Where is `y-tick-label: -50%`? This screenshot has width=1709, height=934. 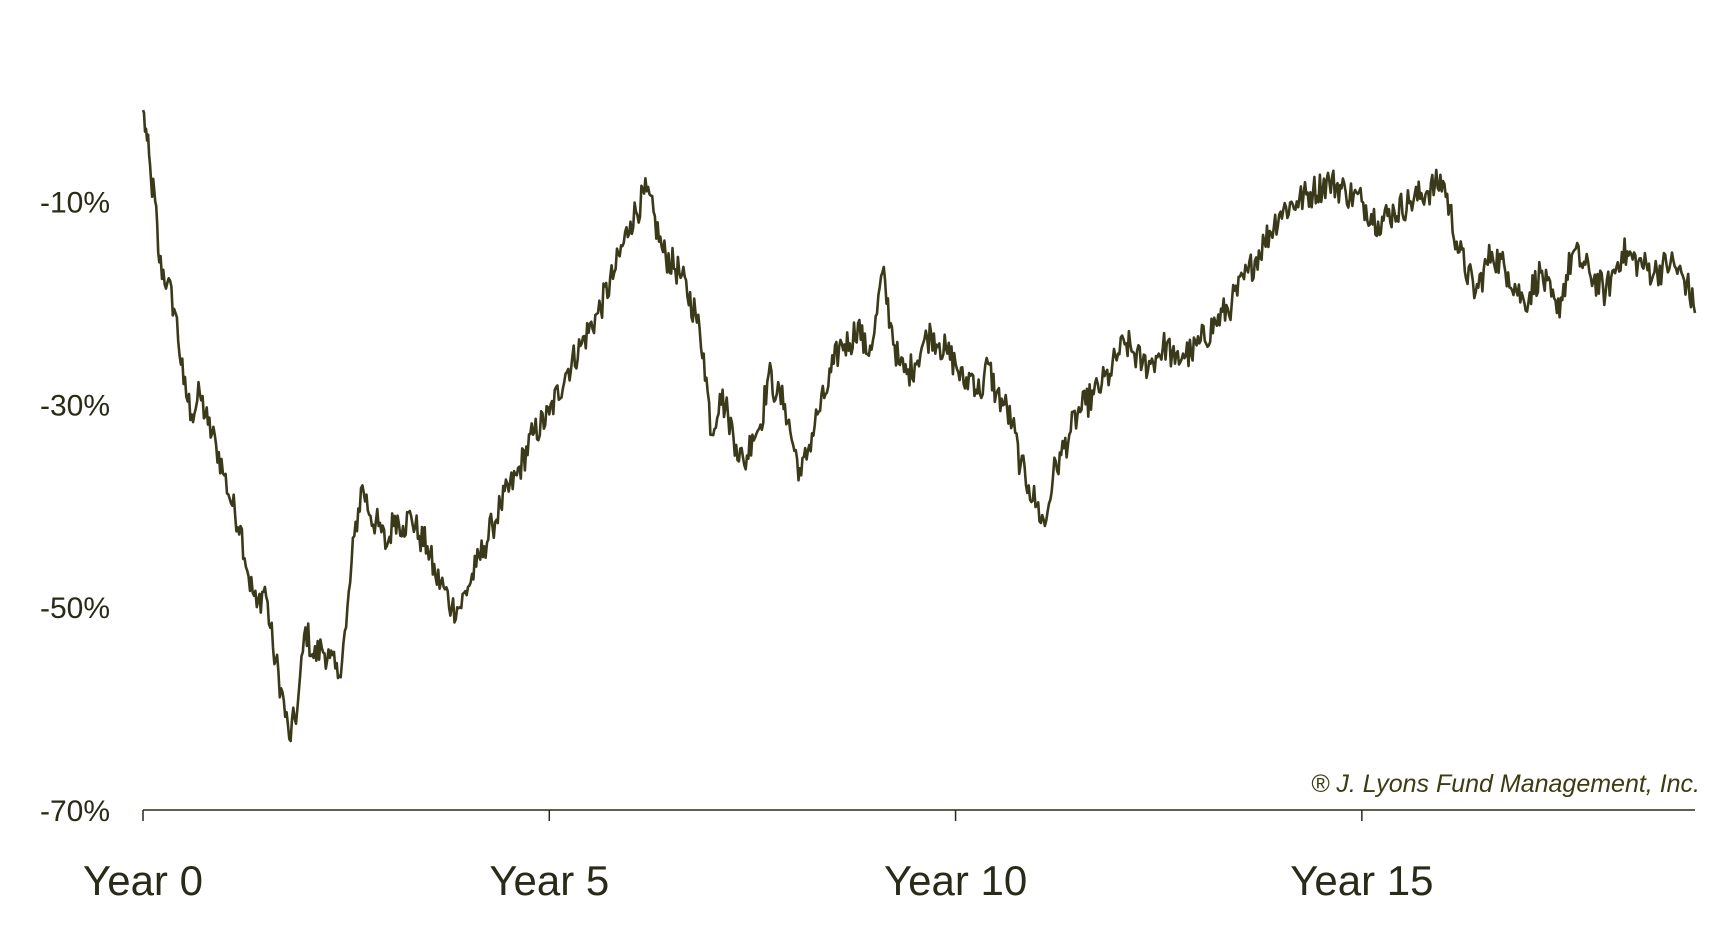 y-tick-label: -50% is located at coordinates (75, 608).